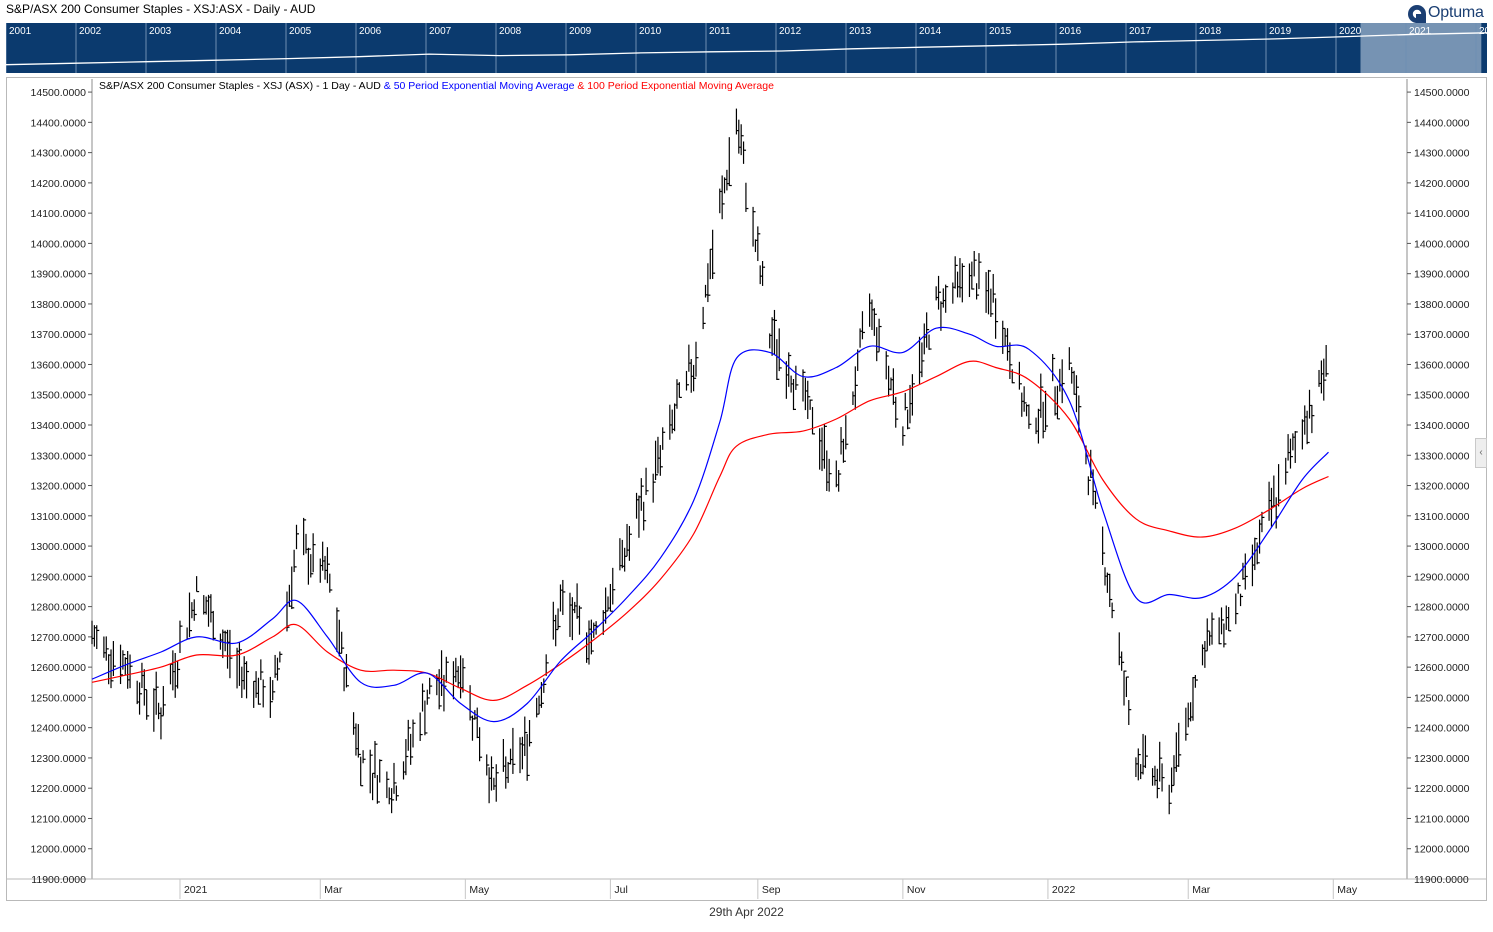 The height and width of the screenshot is (932, 1493). What do you see at coordinates (1070, 31) in the screenshot?
I see `overview-year-label: 2016` at bounding box center [1070, 31].